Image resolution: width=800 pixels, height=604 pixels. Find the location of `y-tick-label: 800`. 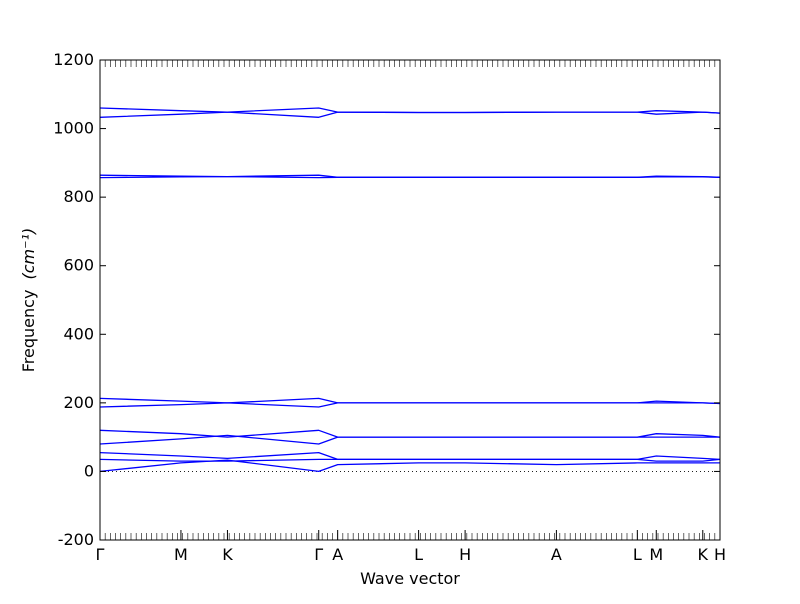

y-tick-label: 800 is located at coordinates (78, 196).